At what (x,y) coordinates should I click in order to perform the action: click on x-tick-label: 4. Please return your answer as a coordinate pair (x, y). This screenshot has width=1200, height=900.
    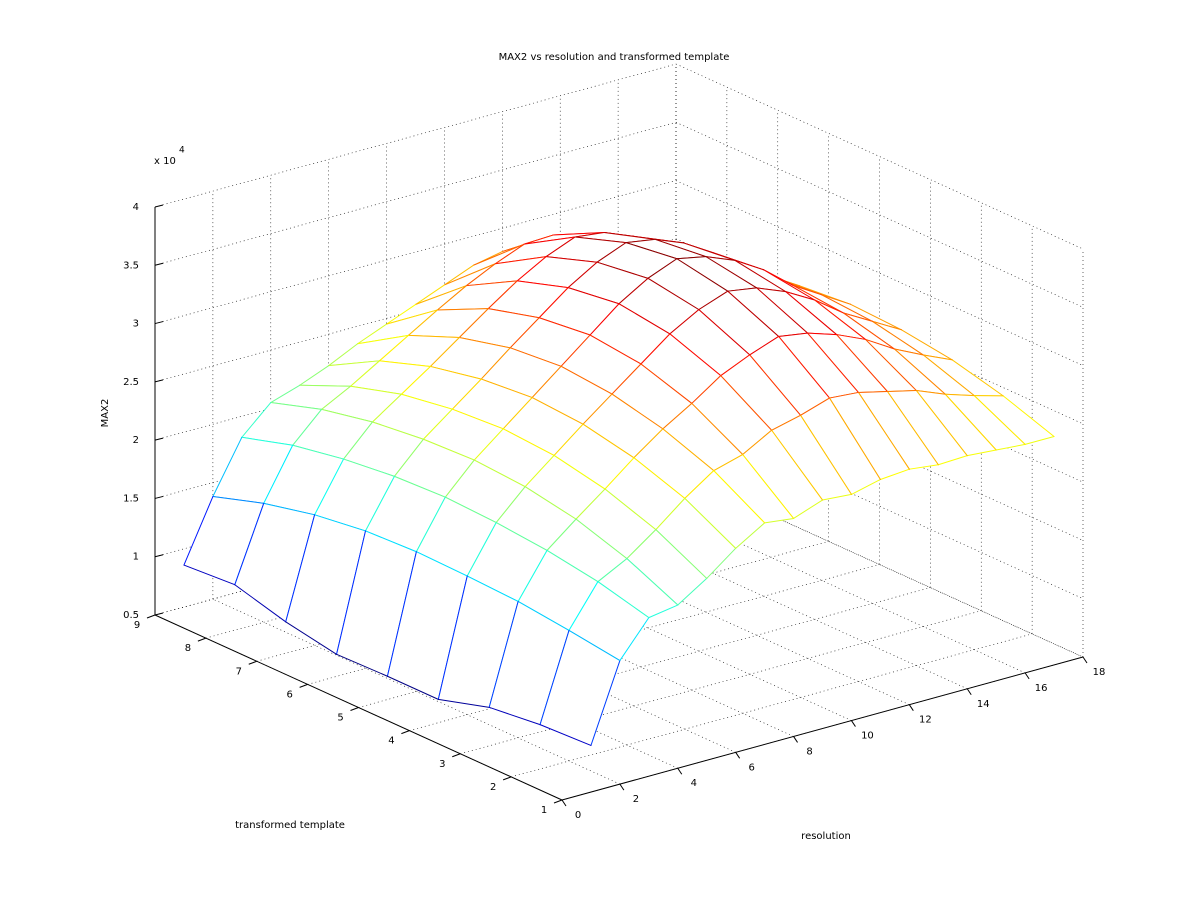
    Looking at the image, I should click on (694, 783).